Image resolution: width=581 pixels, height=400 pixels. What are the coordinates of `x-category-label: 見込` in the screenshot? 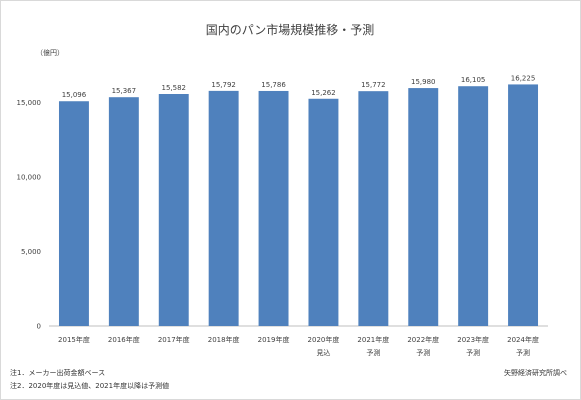 It's located at (323, 352).